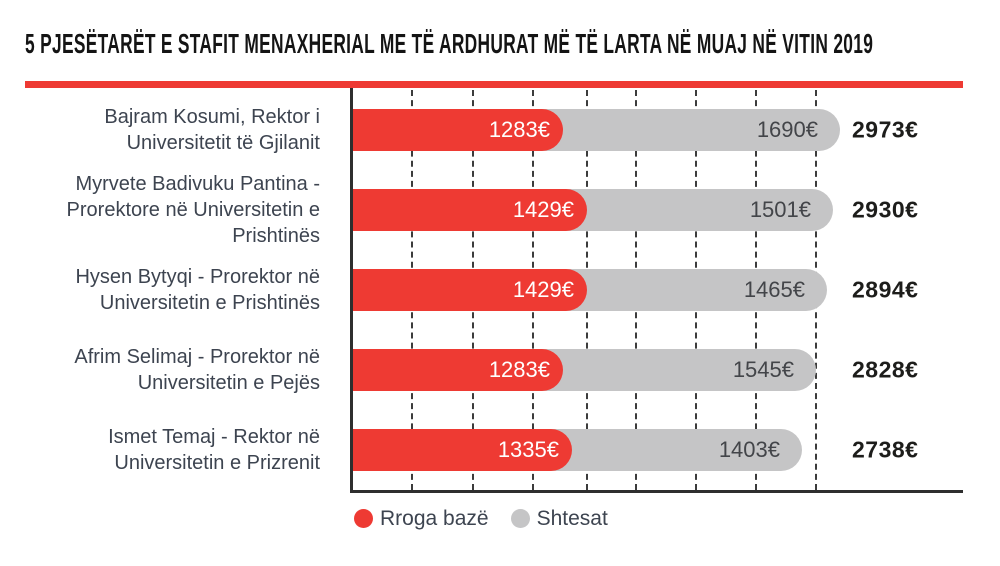 This screenshot has height=566, width=1000. What do you see at coordinates (763, 369) in the screenshot?
I see `shtesat-value: 1545€` at bounding box center [763, 369].